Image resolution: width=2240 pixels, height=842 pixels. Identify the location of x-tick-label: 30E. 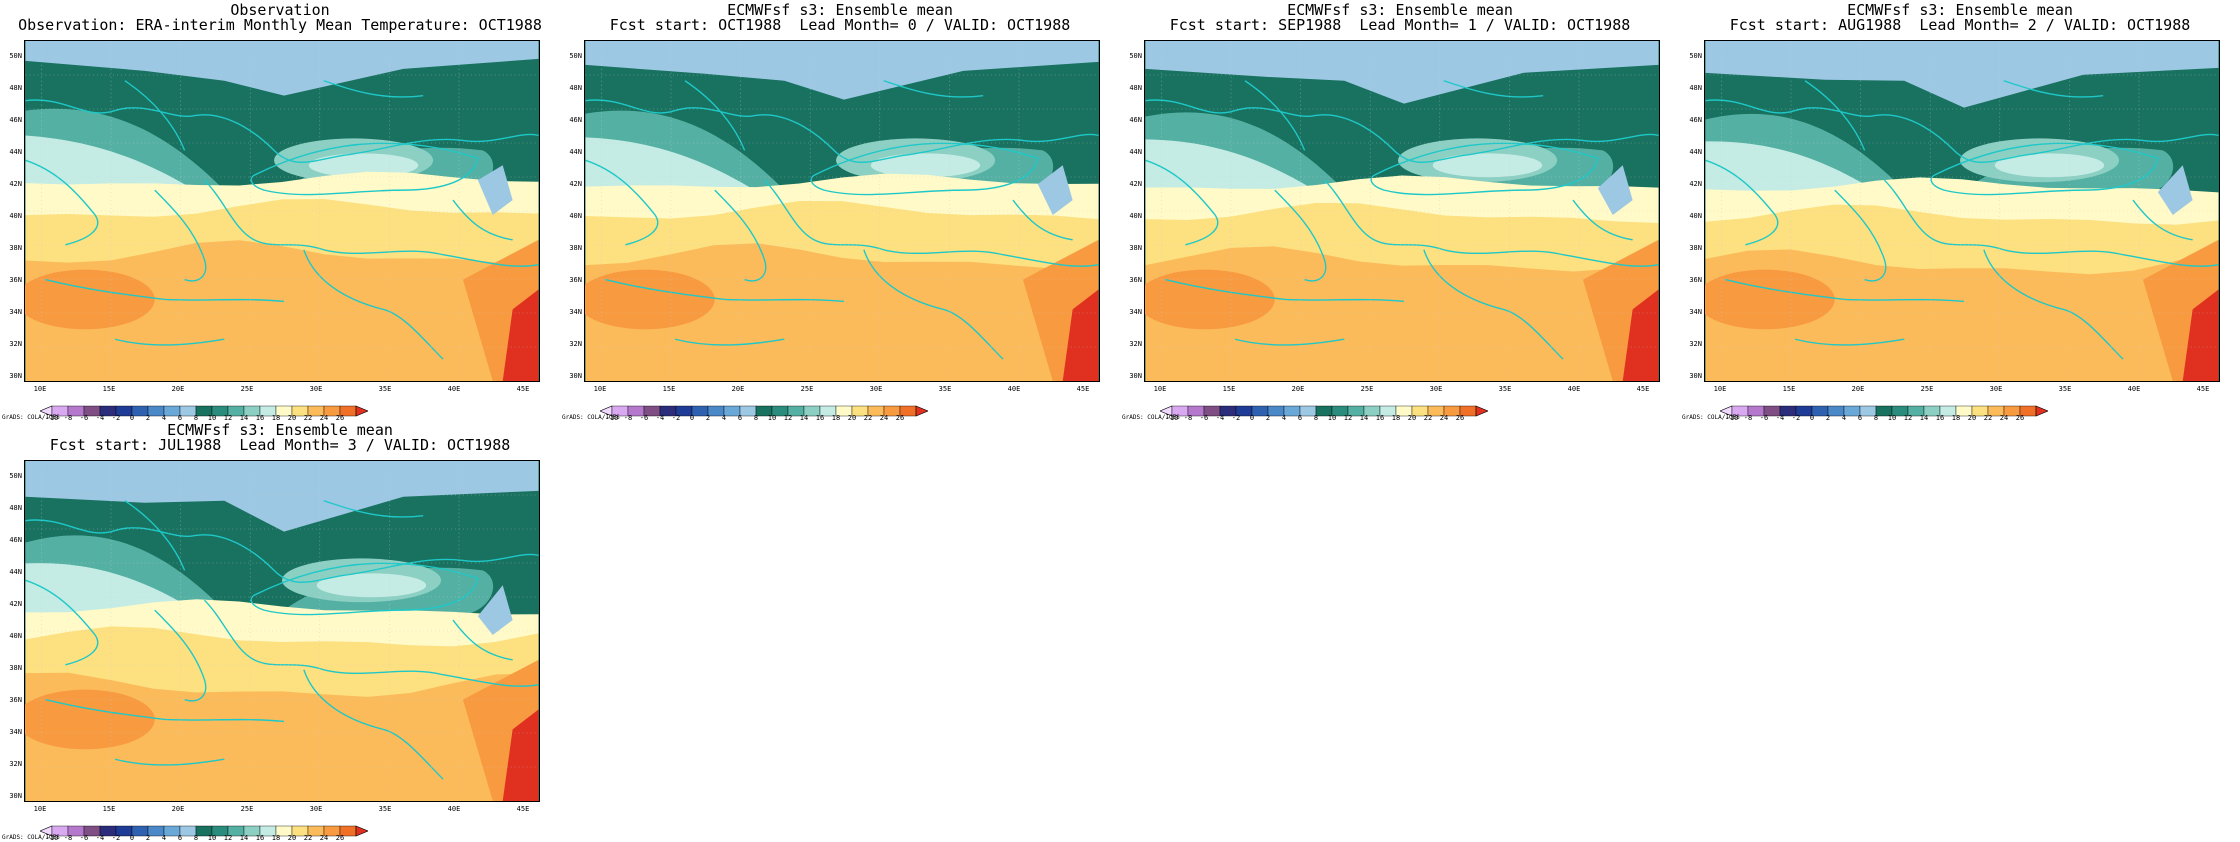
(316, 389).